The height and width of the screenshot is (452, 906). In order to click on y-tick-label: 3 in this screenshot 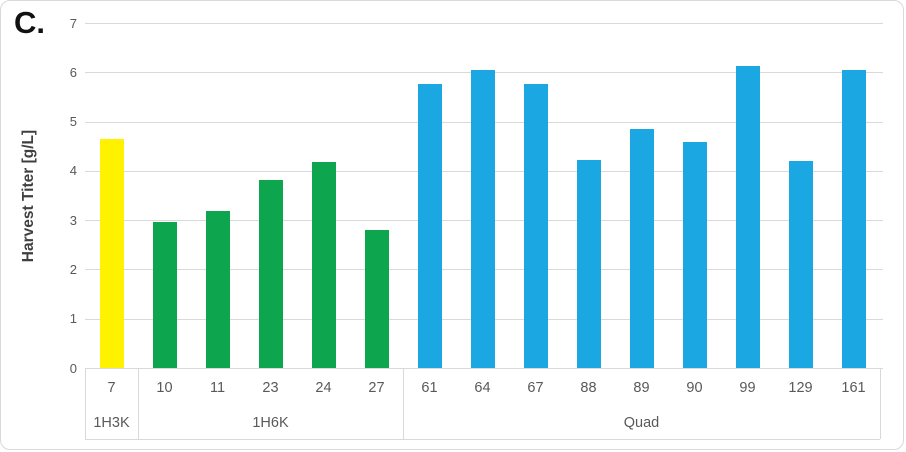, I will do `click(73, 220)`.